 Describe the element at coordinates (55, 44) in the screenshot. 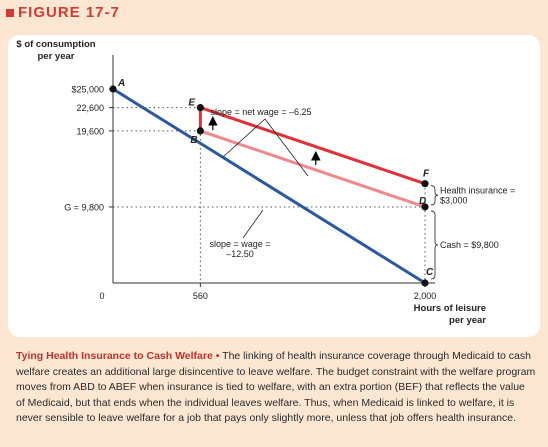

I see `y-axis-title: $ of consumption` at that location.